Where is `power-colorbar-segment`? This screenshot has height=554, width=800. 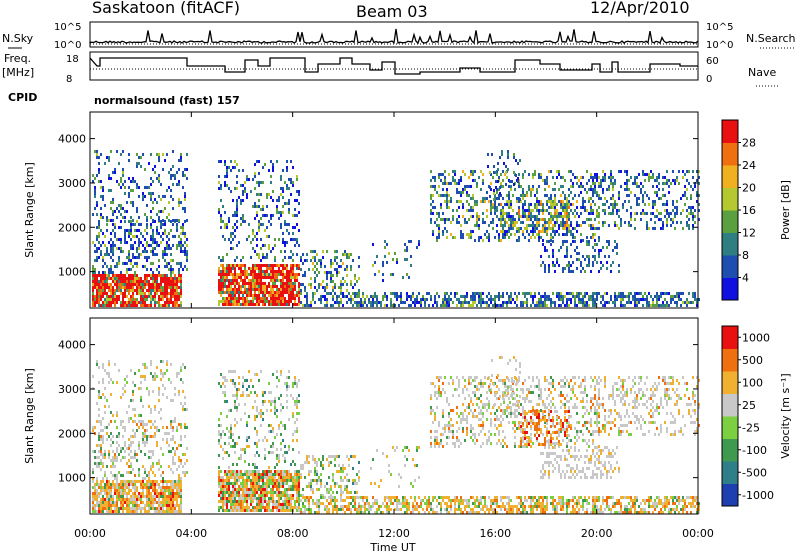 power-colorbar-segment is located at coordinates (730, 289).